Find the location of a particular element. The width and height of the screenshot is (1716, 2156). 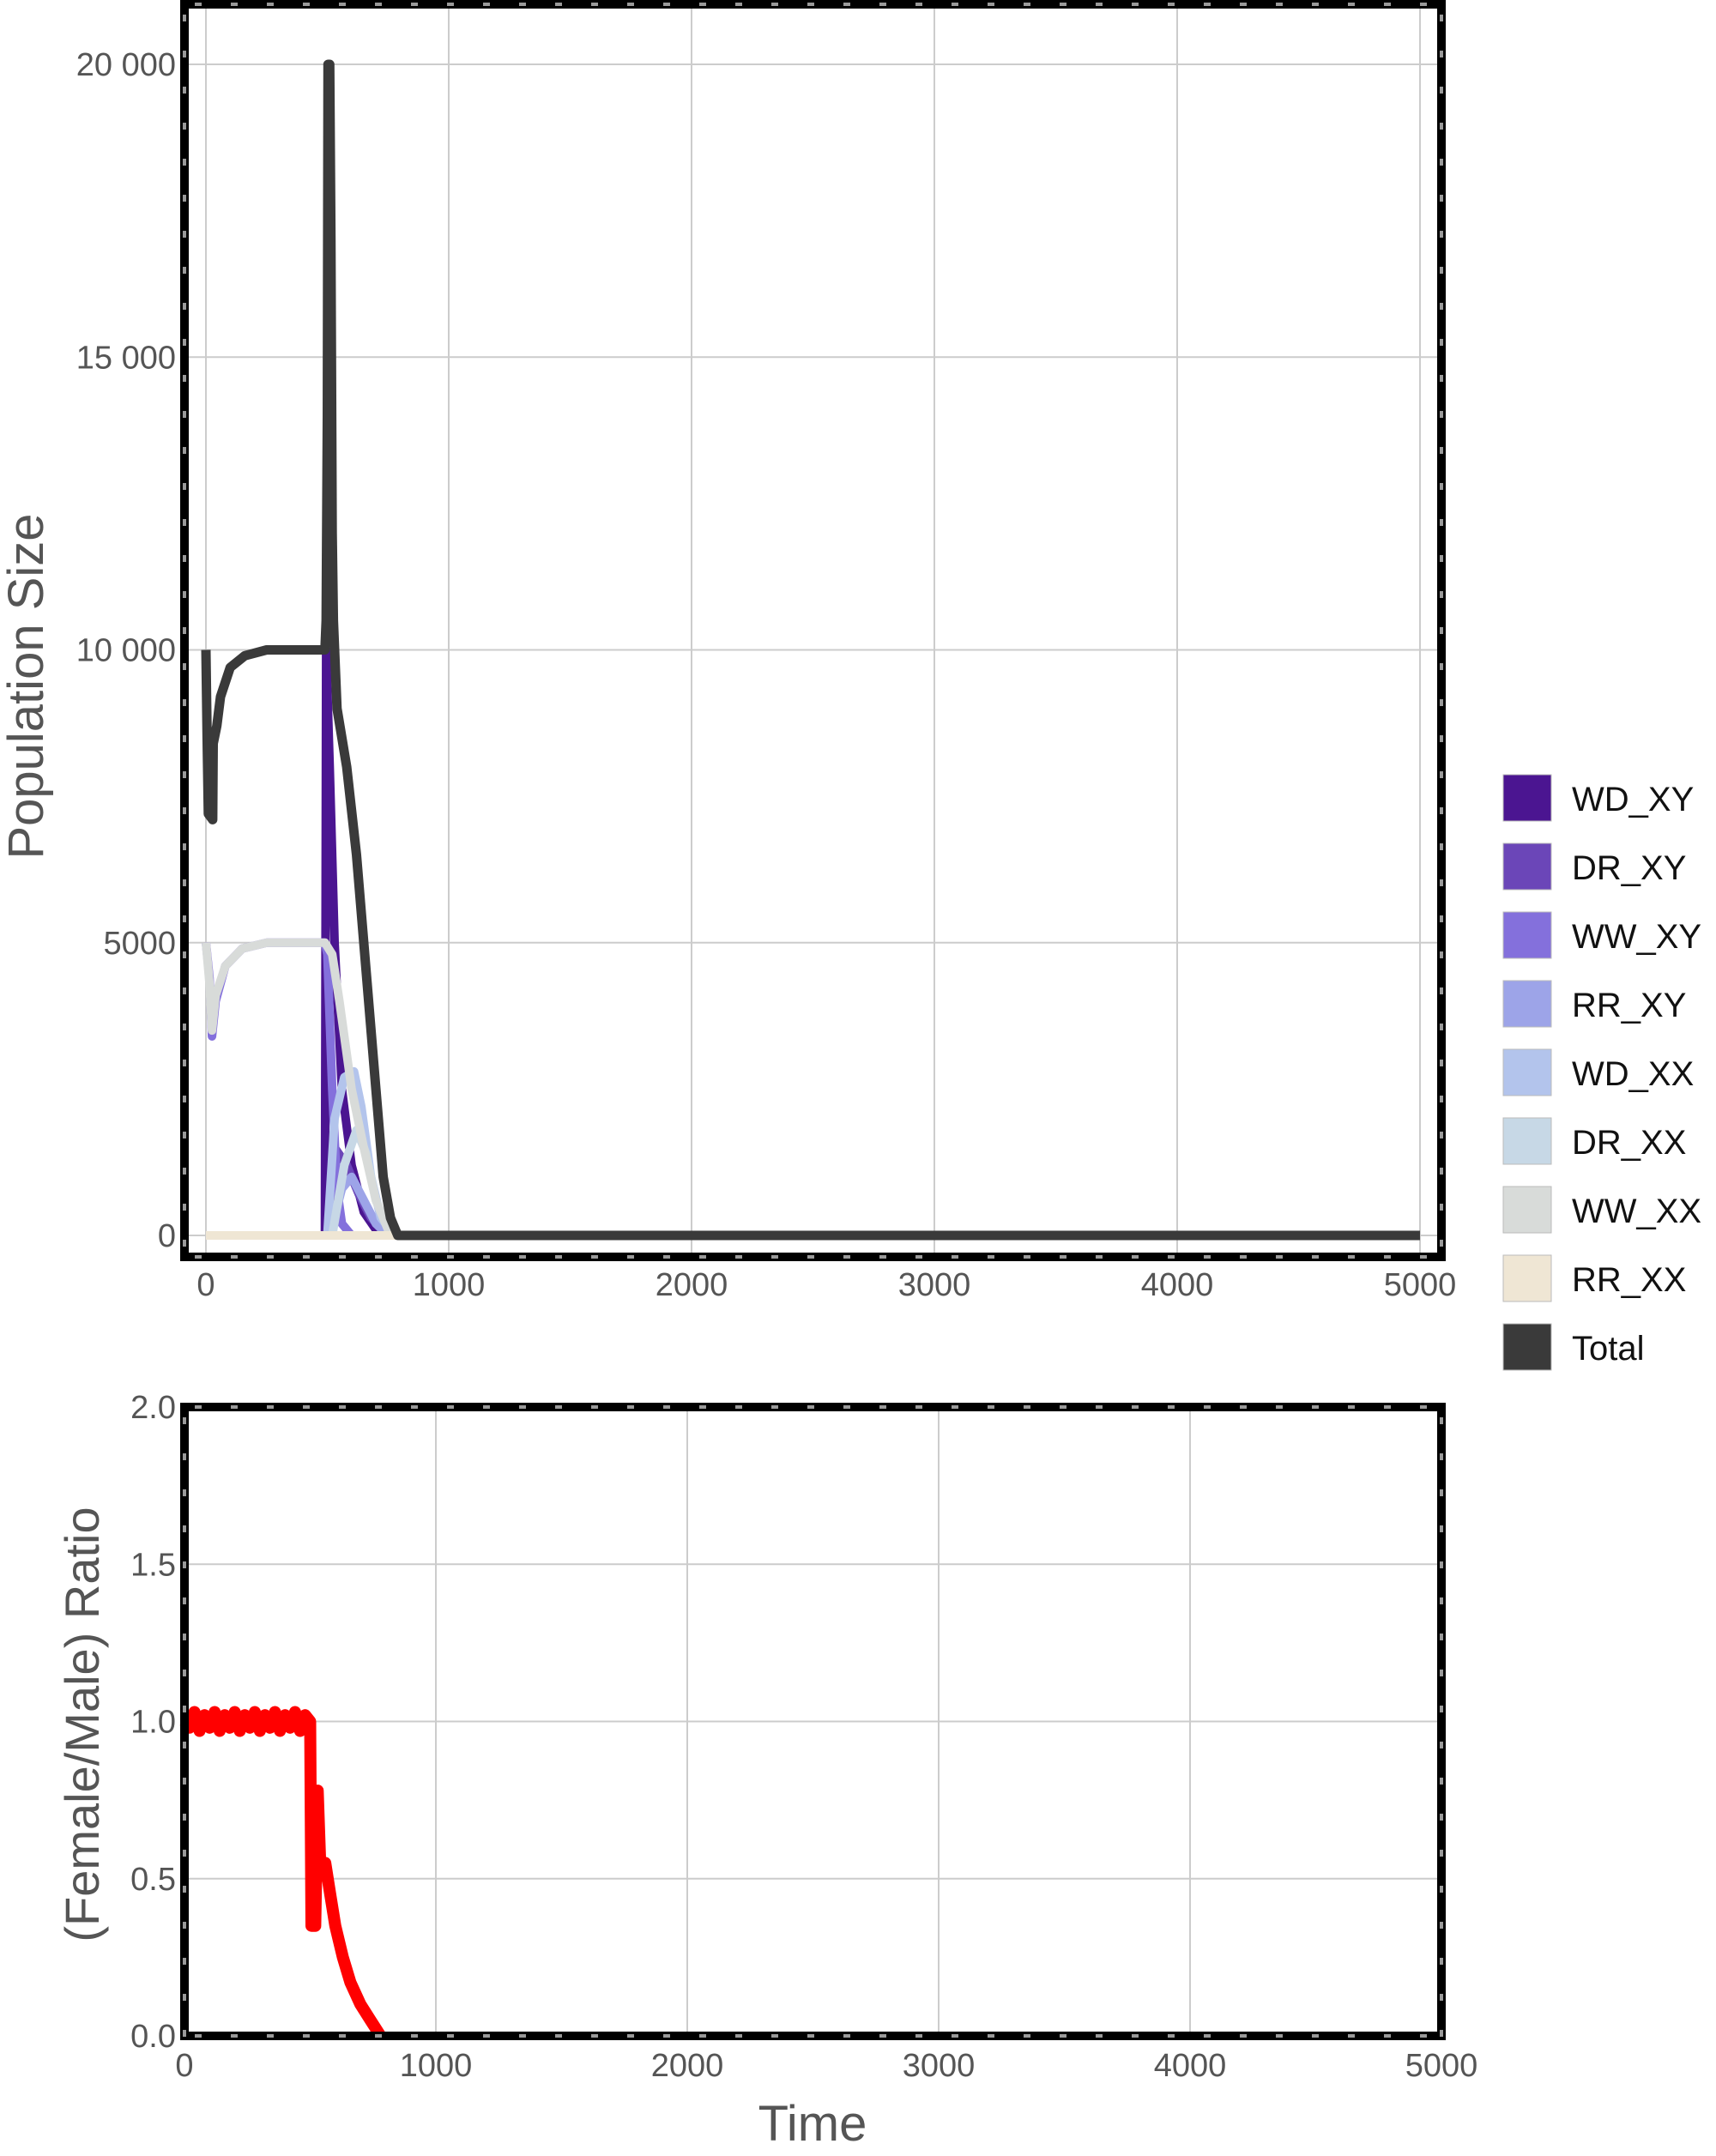

legend-swatch-rr-xy is located at coordinates (1527, 1004).